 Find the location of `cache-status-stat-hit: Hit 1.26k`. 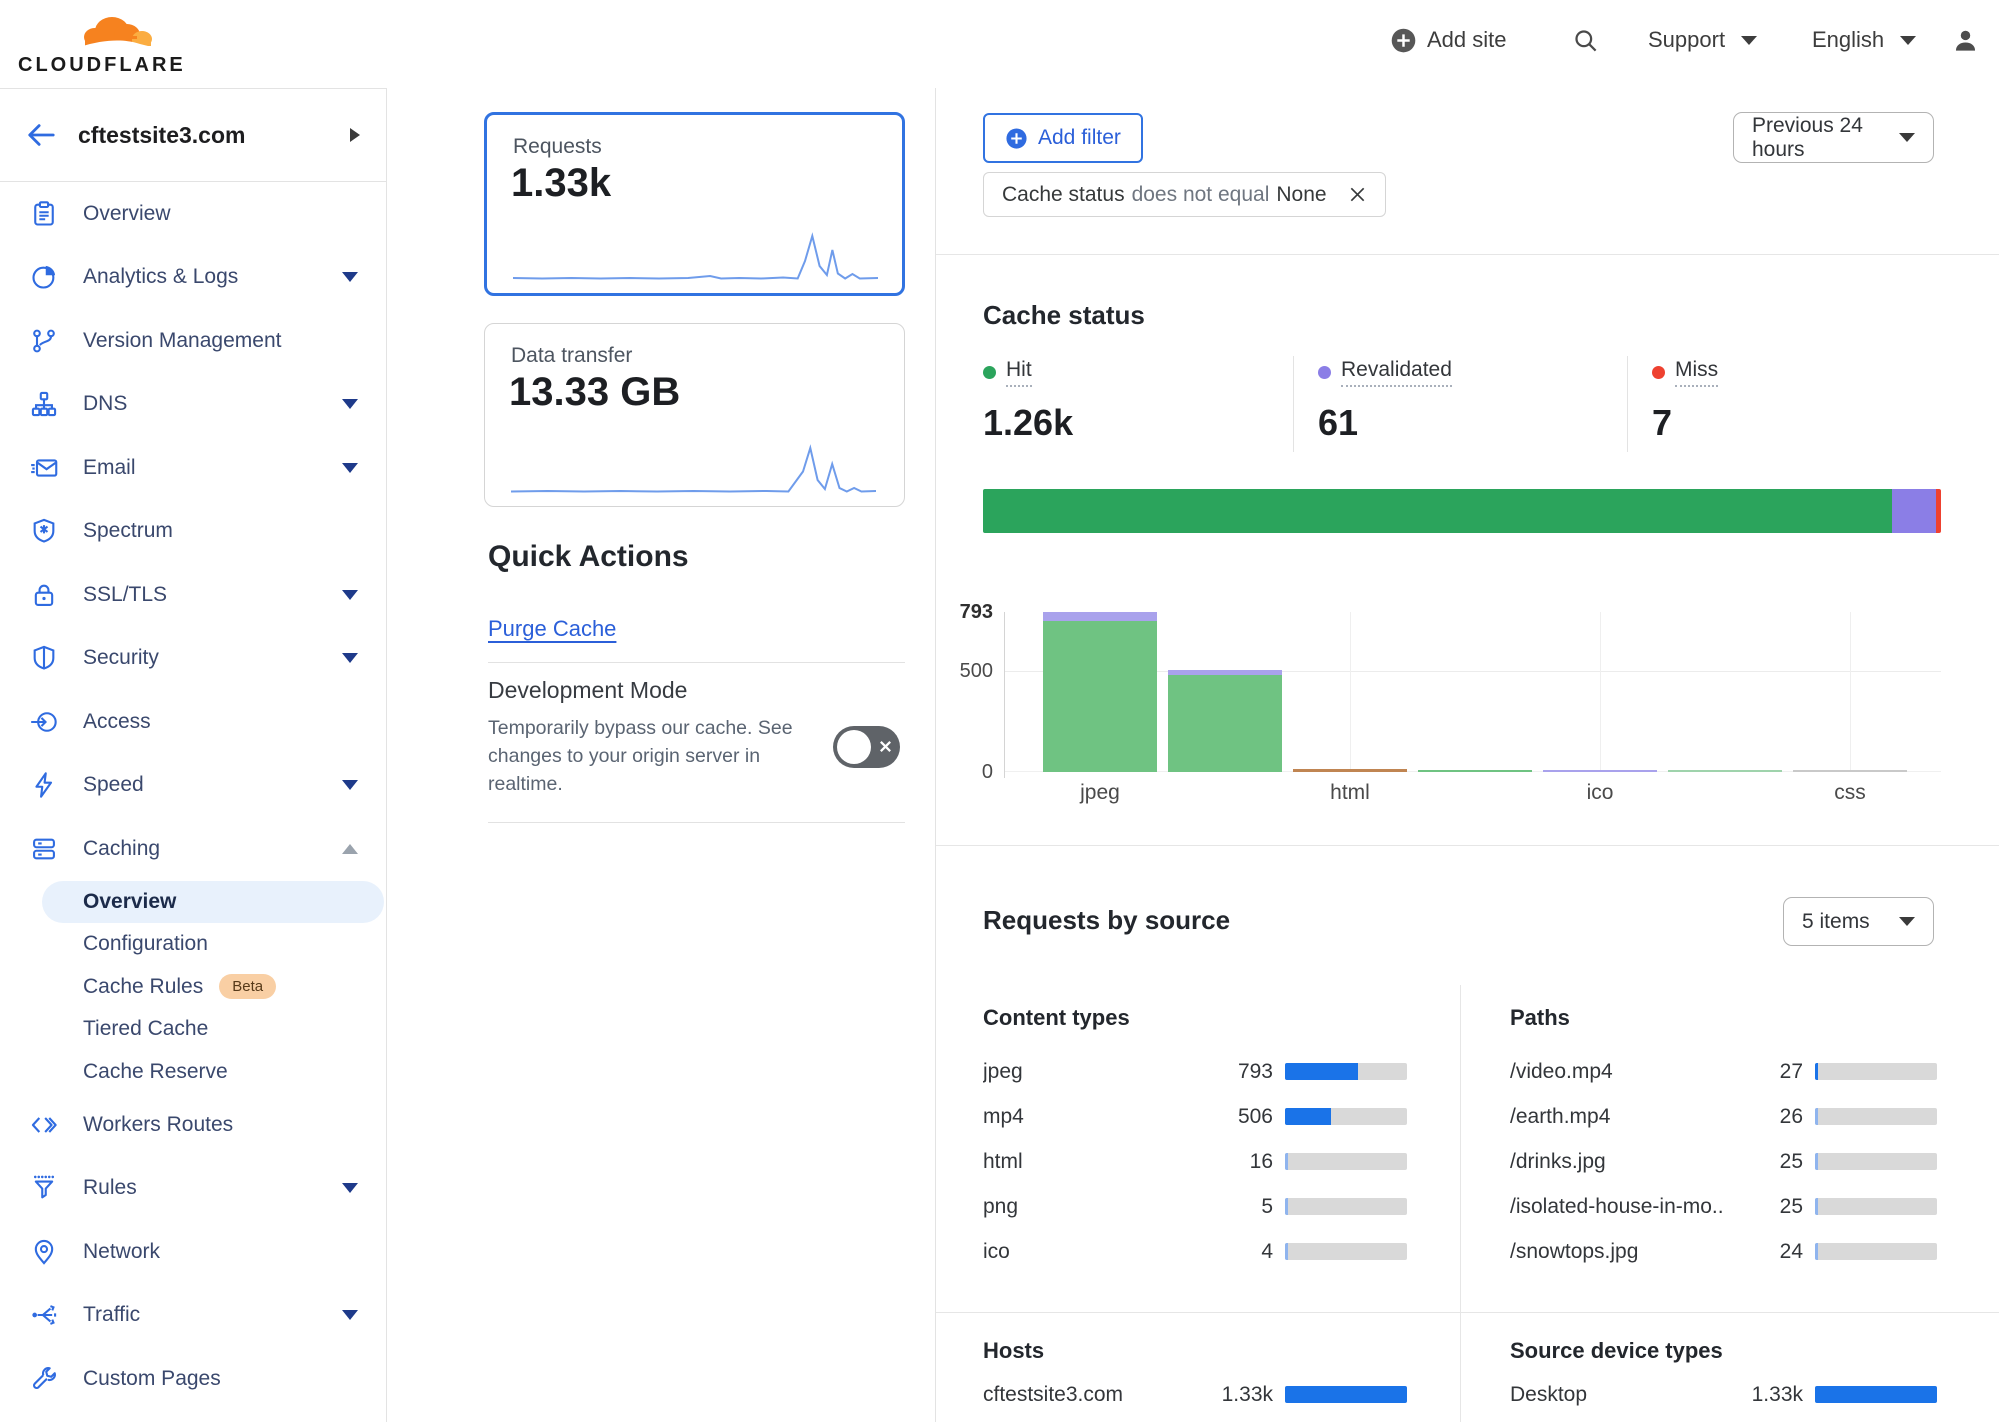

cache-status-stat-hit: Hit 1.26k is located at coordinates (1028, 401).